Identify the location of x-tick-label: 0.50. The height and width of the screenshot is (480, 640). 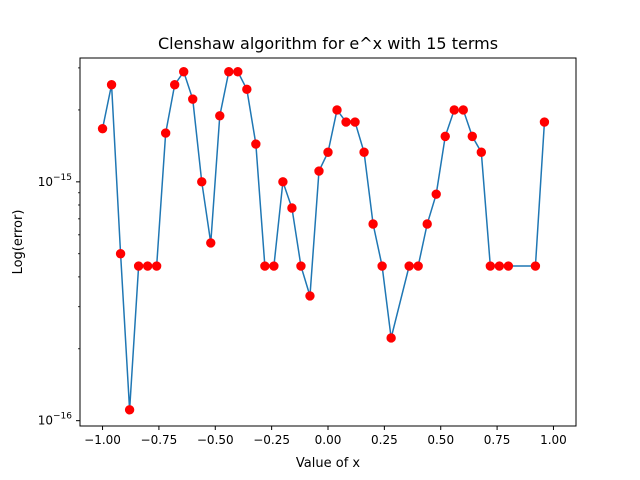
(440, 440).